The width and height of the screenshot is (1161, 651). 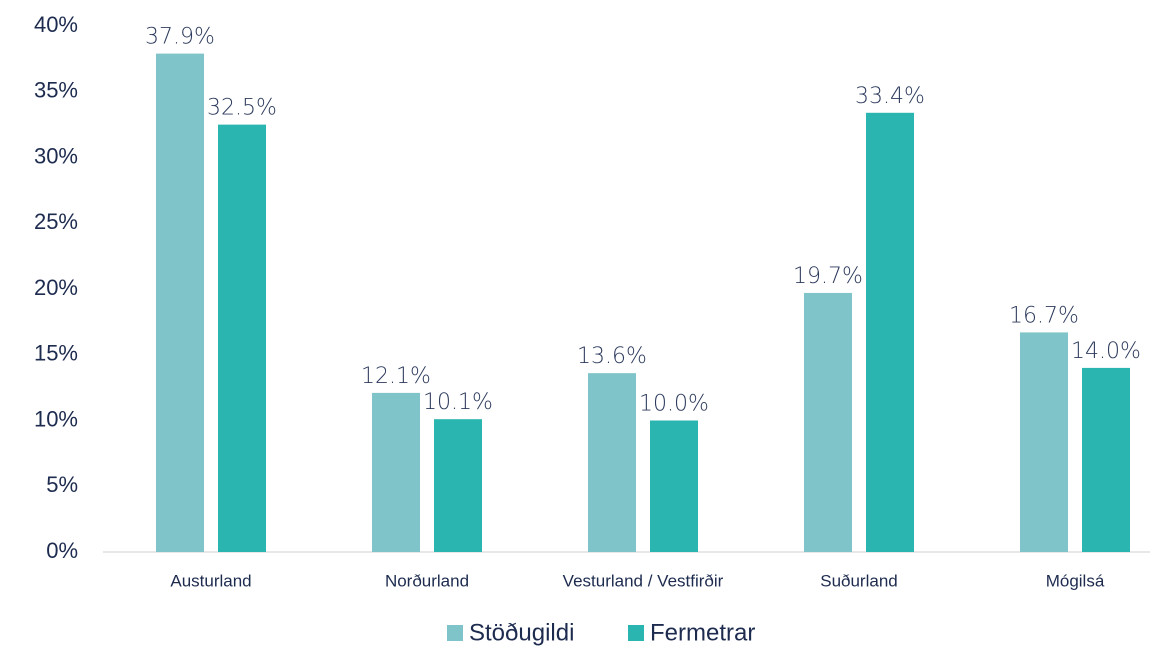 I want to click on x-tick-label: Mógilsá, so click(x=1075, y=580).